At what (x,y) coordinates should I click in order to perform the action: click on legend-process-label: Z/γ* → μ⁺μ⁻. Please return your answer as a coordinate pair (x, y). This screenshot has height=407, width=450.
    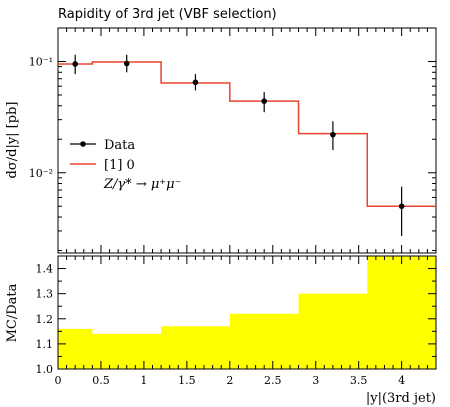
    Looking at the image, I should click on (142, 184).